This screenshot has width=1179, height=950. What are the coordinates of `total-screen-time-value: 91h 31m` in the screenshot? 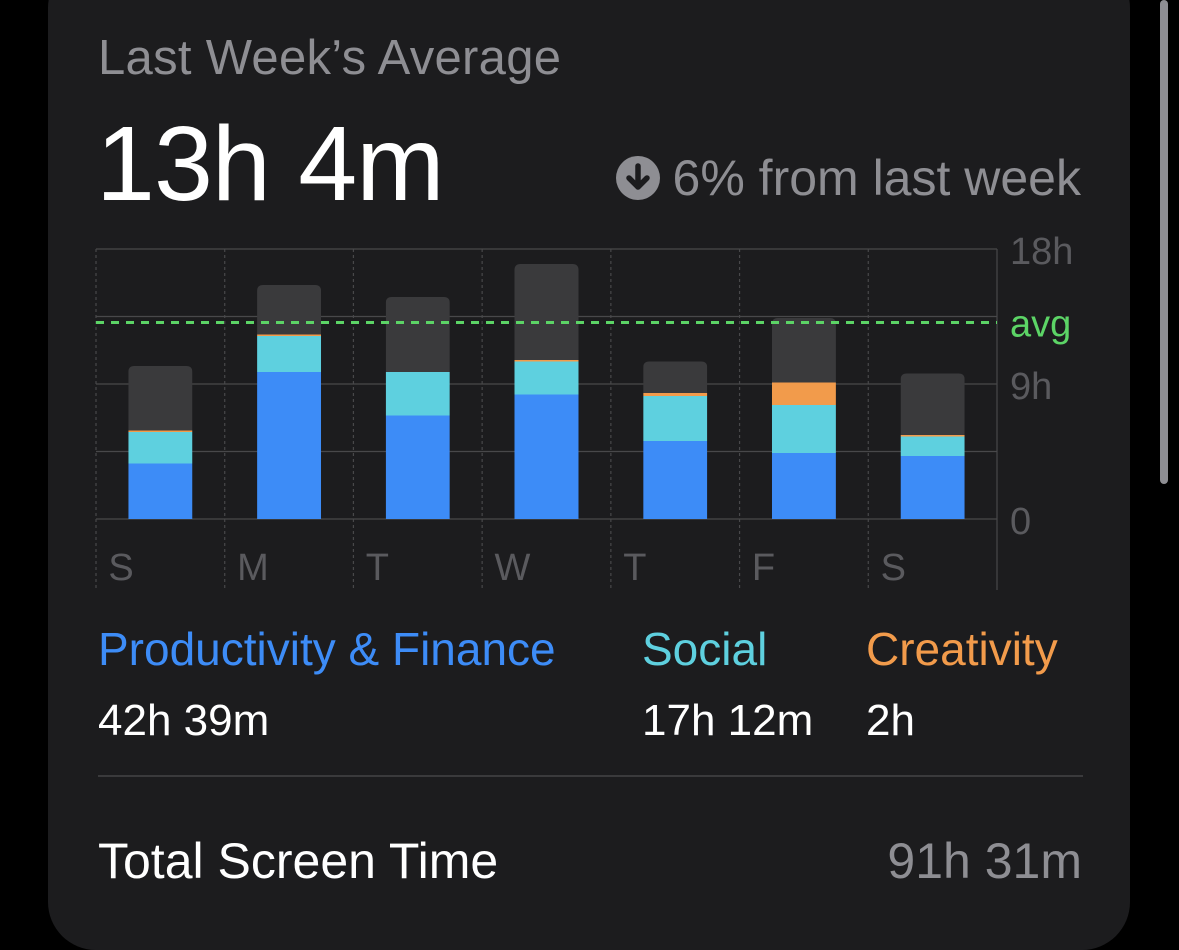 It's located at (984, 861).